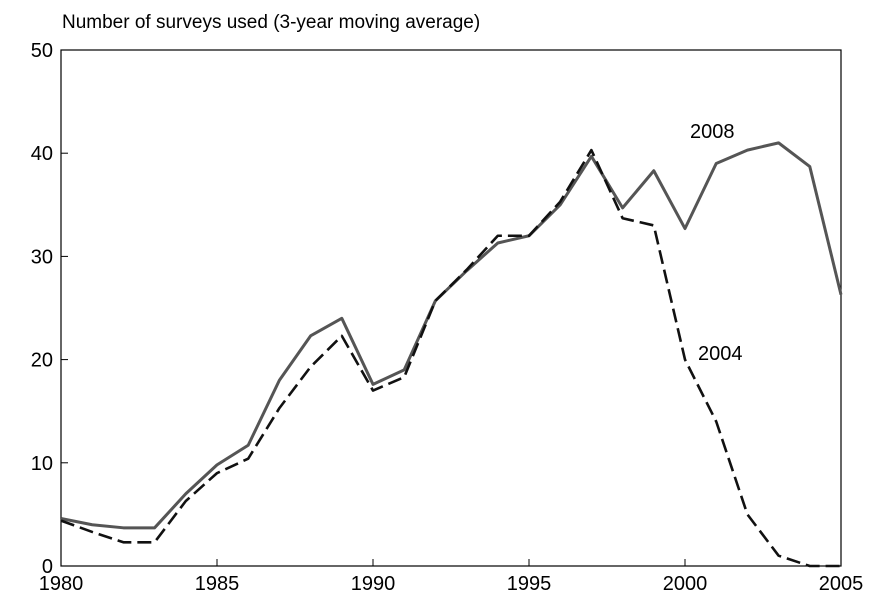  I want to click on x-tick-label: 2005, so click(841, 584).